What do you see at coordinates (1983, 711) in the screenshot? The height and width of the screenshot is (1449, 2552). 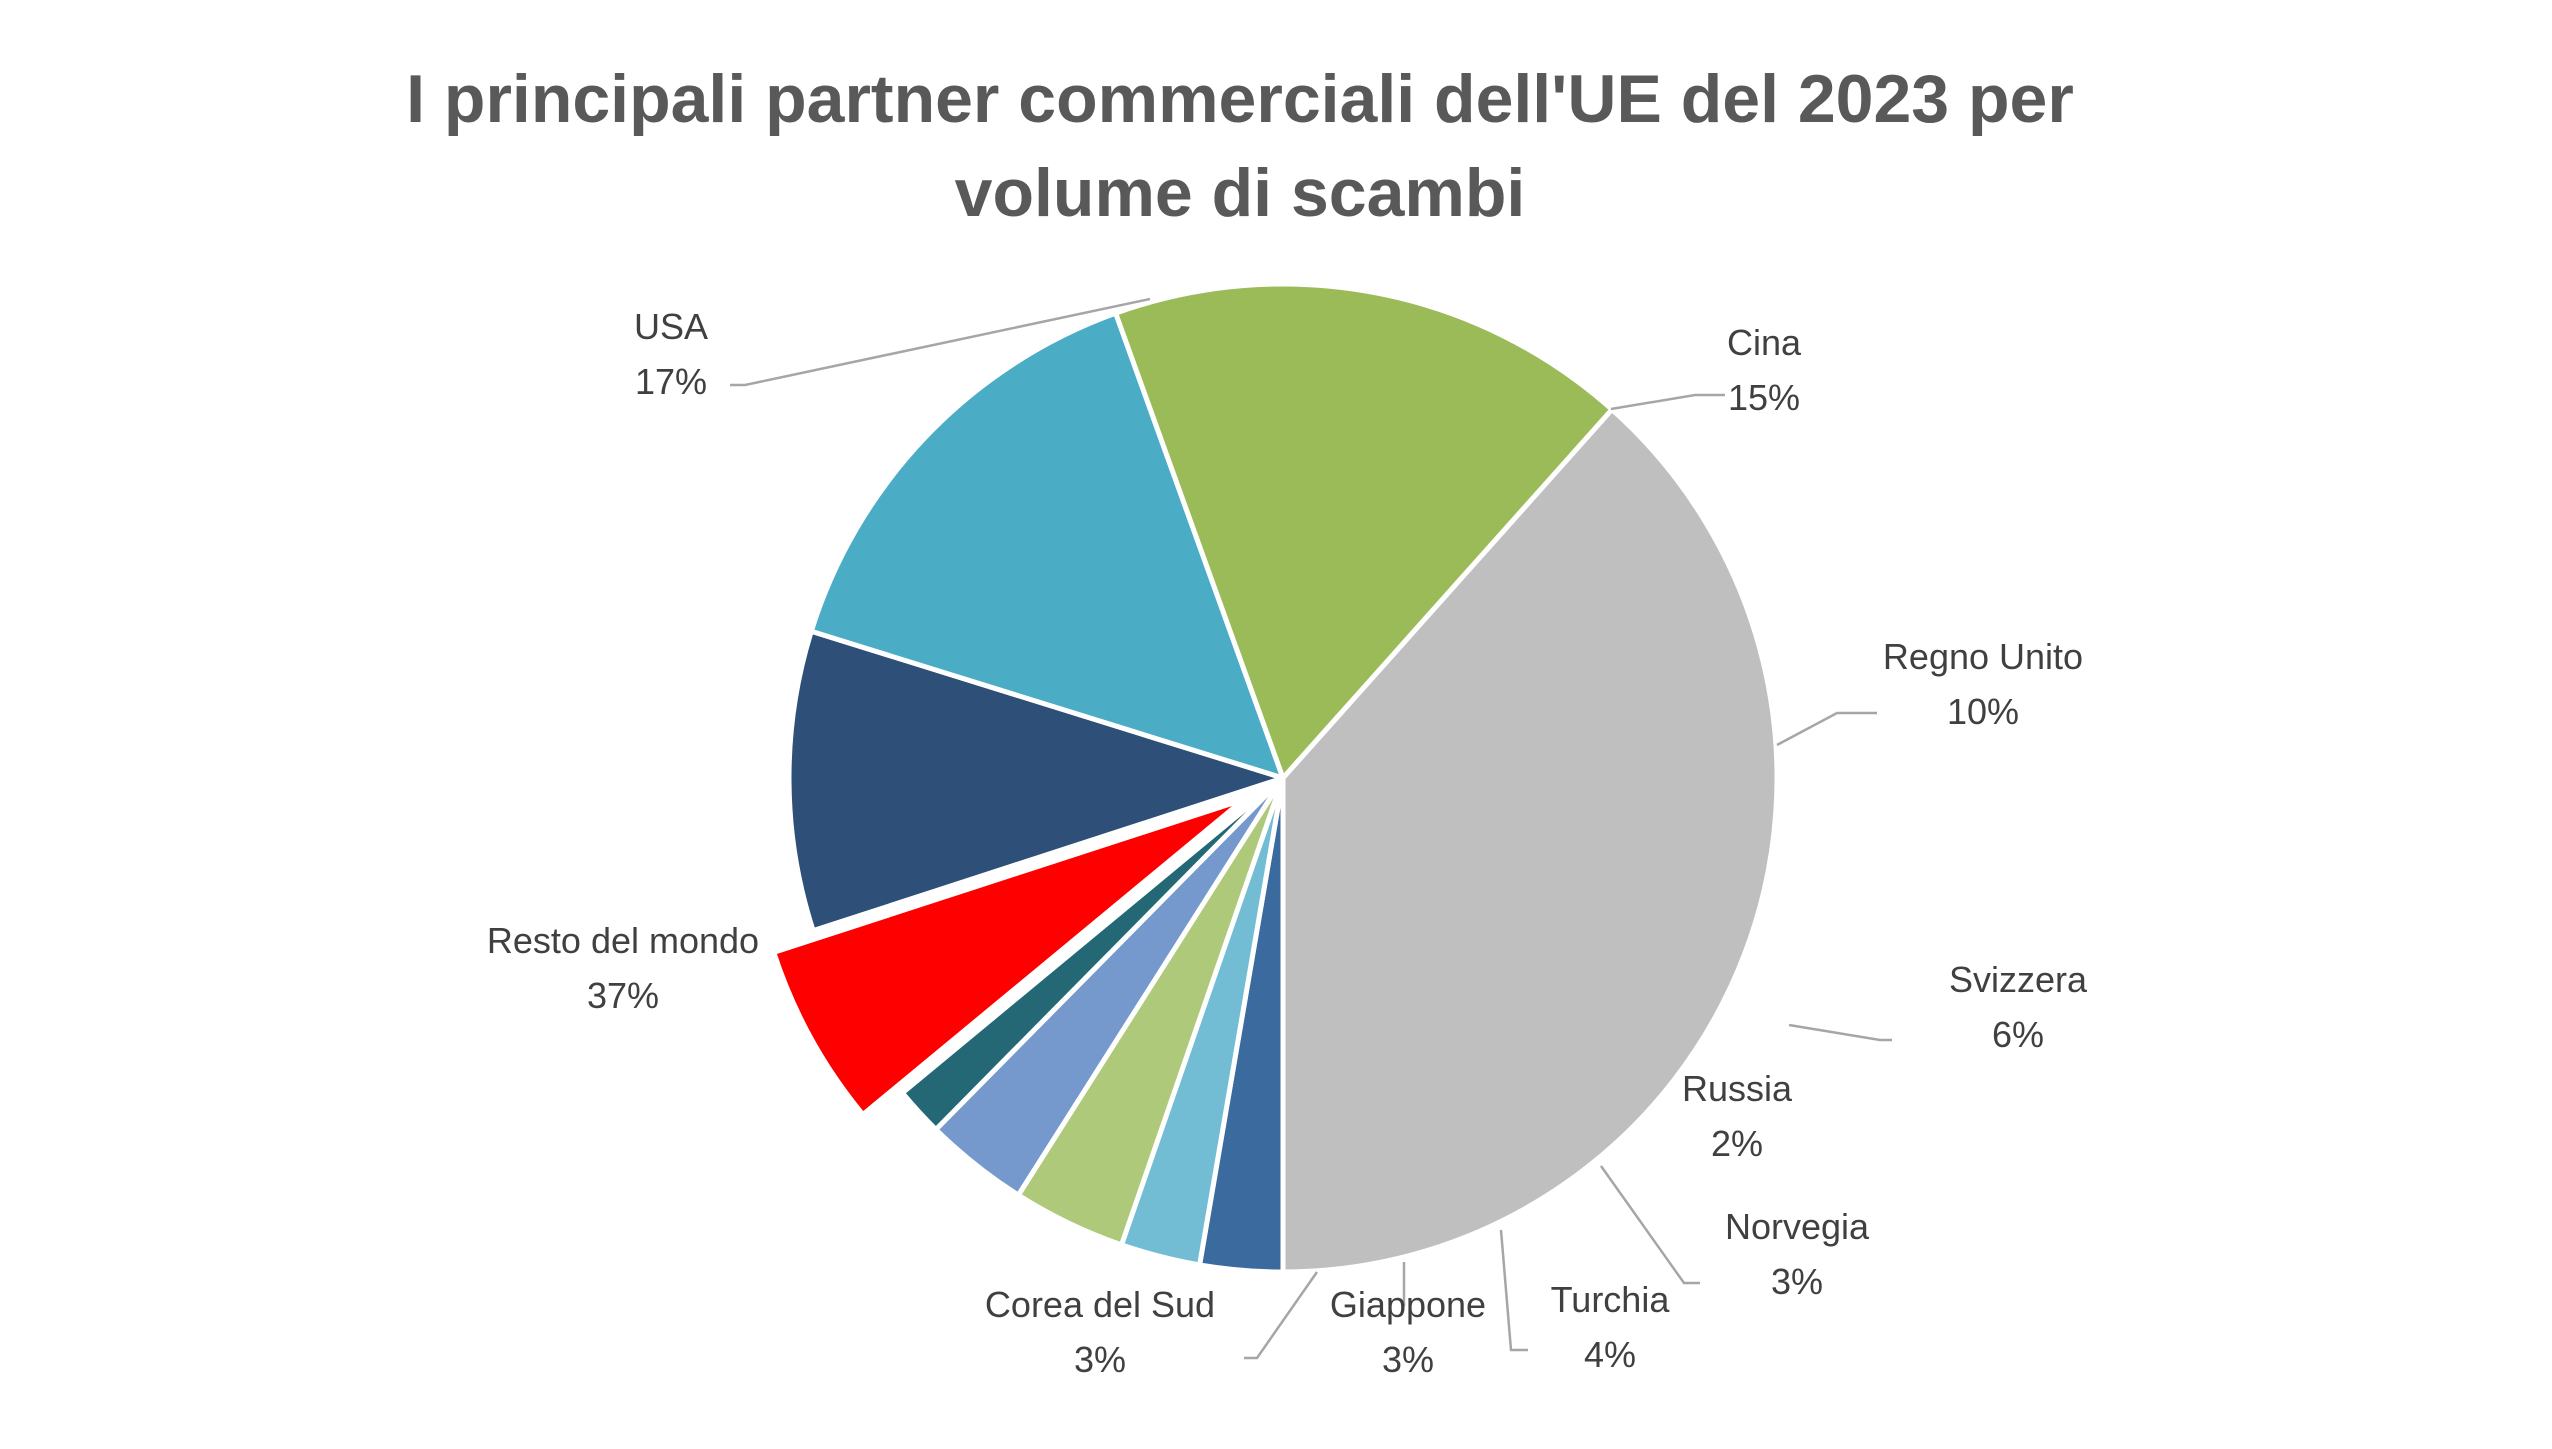 I see `label-pct-regno-unito: 10%` at bounding box center [1983, 711].